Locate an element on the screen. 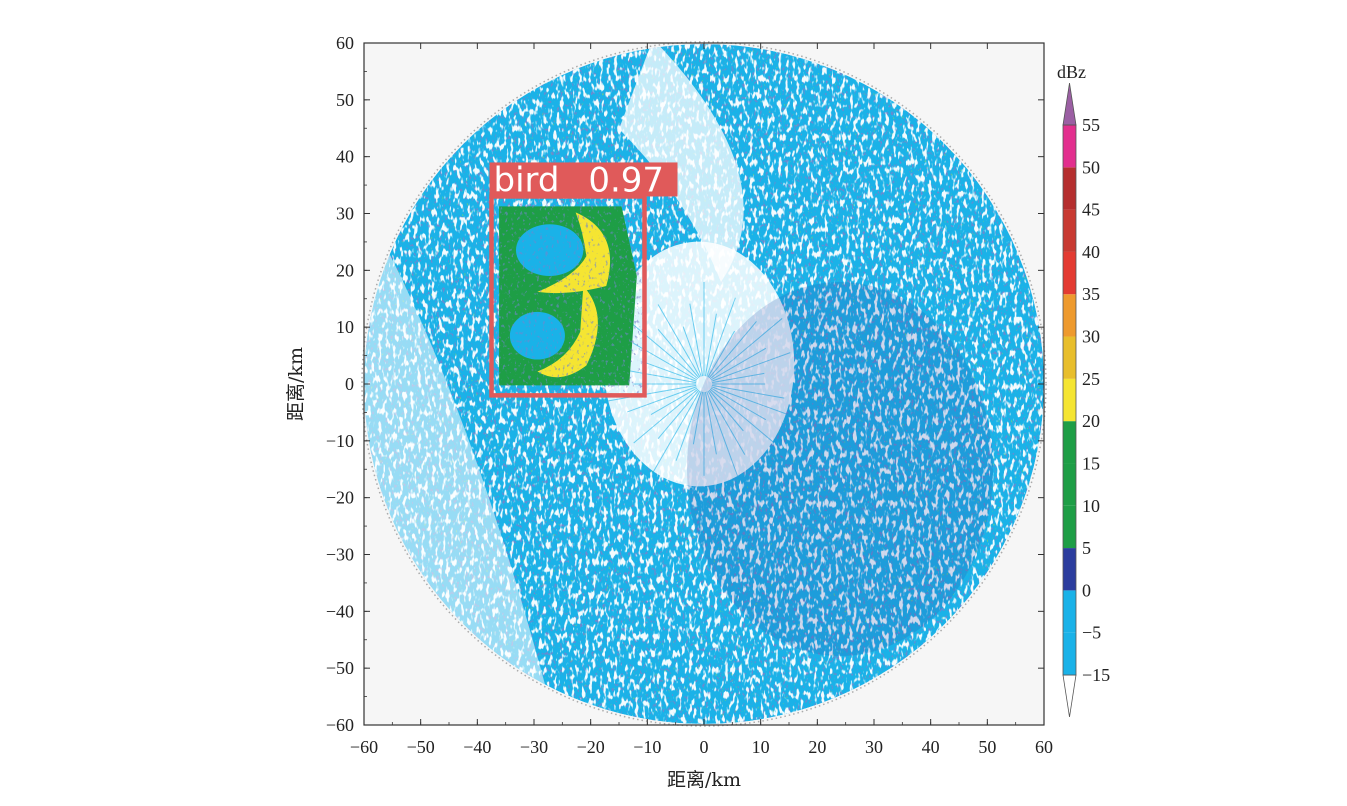 Image resolution: width=1347 pixels, height=806 pixels. x-axis-title: 距离/km is located at coordinates (704, 780).